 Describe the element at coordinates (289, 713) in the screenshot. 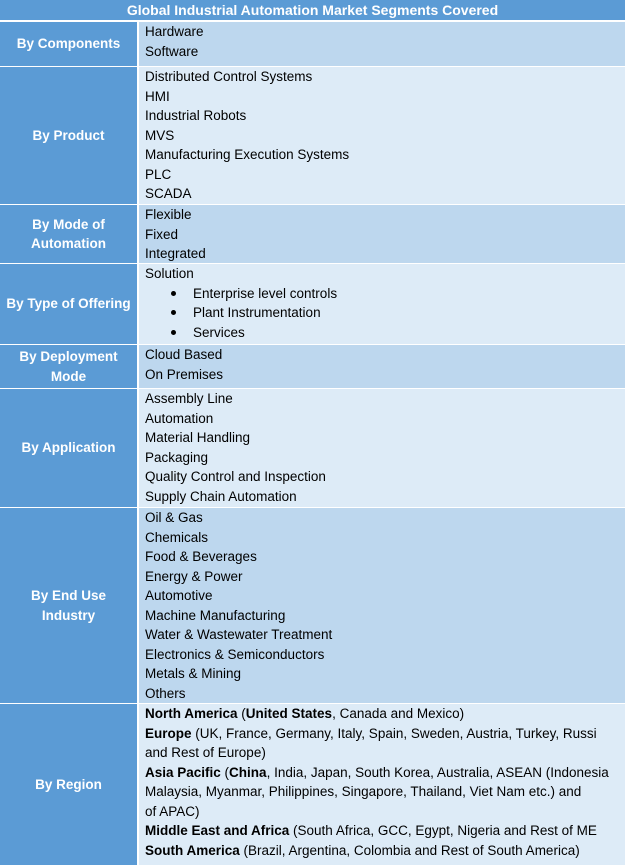

I see `region-name: United States` at that location.